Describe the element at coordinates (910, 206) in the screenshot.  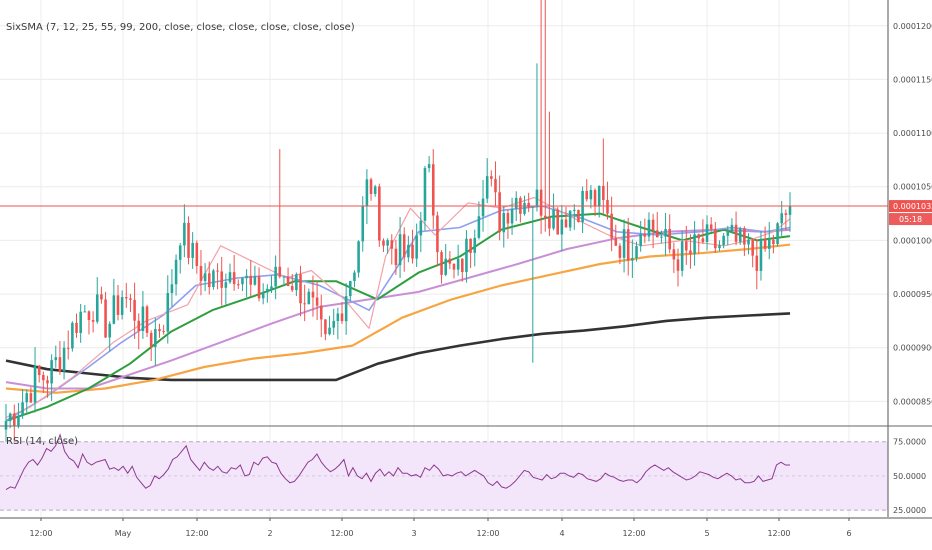
I see `last-price-tag` at that location.